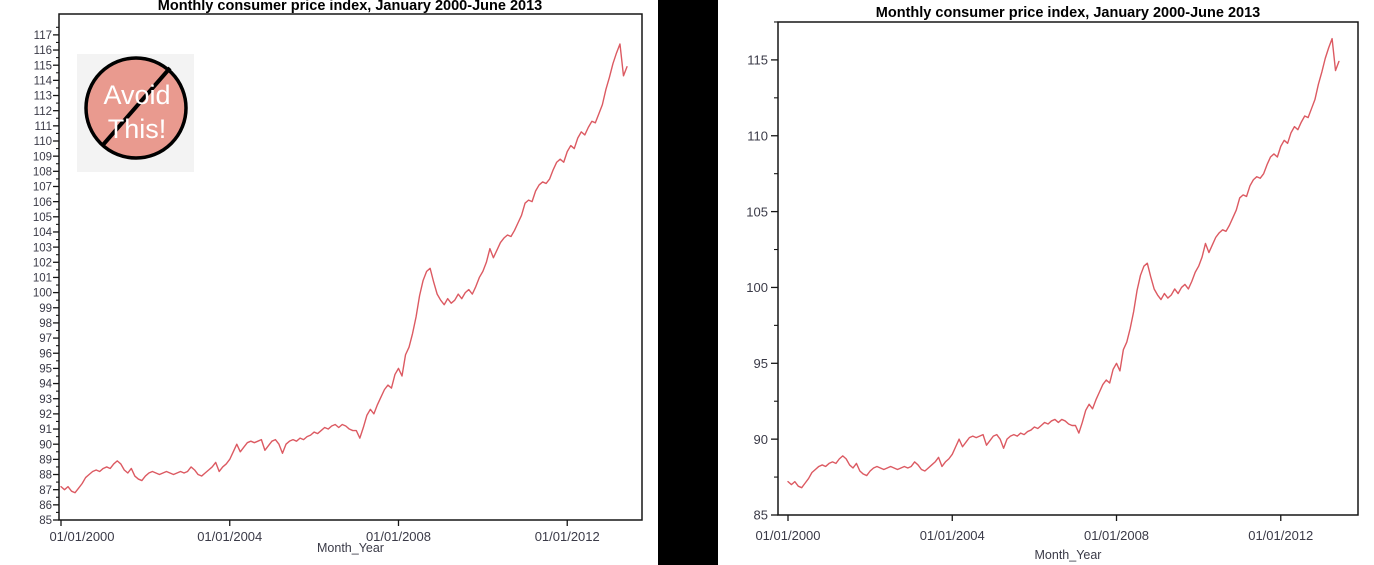 Image resolution: width=1374 pixels, height=565 pixels. What do you see at coordinates (43, 112) in the screenshot?
I see `y-tick-label: 112` at bounding box center [43, 112].